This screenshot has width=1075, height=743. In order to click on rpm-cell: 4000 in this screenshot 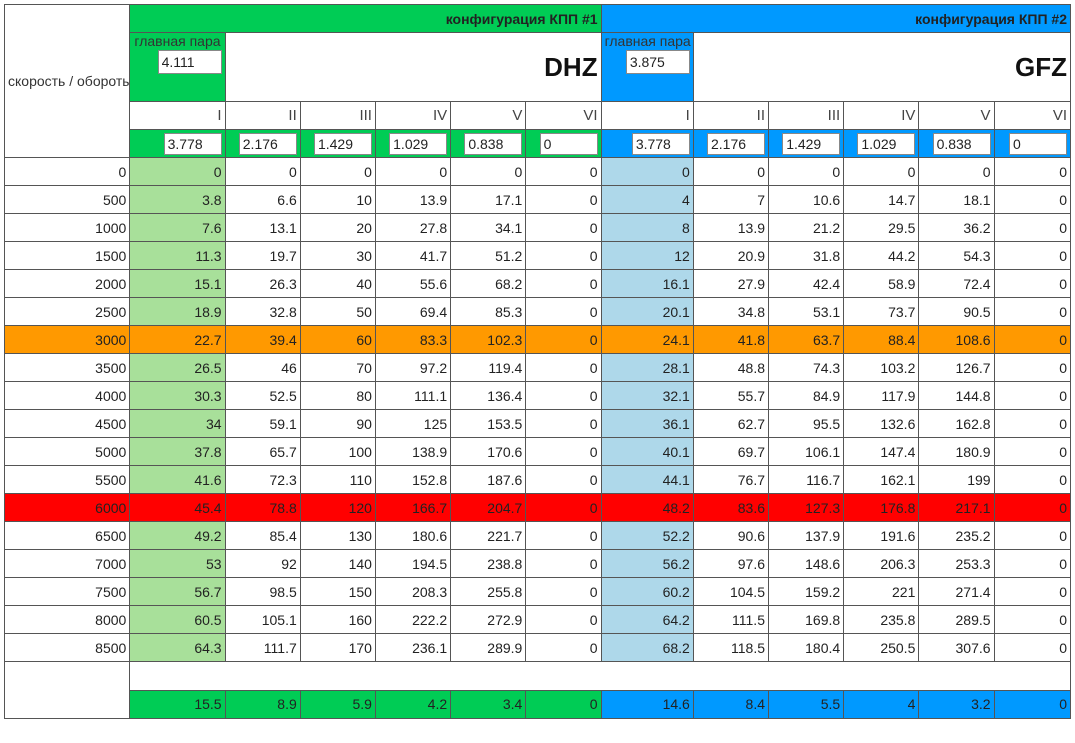, I will do `click(67, 395)`.